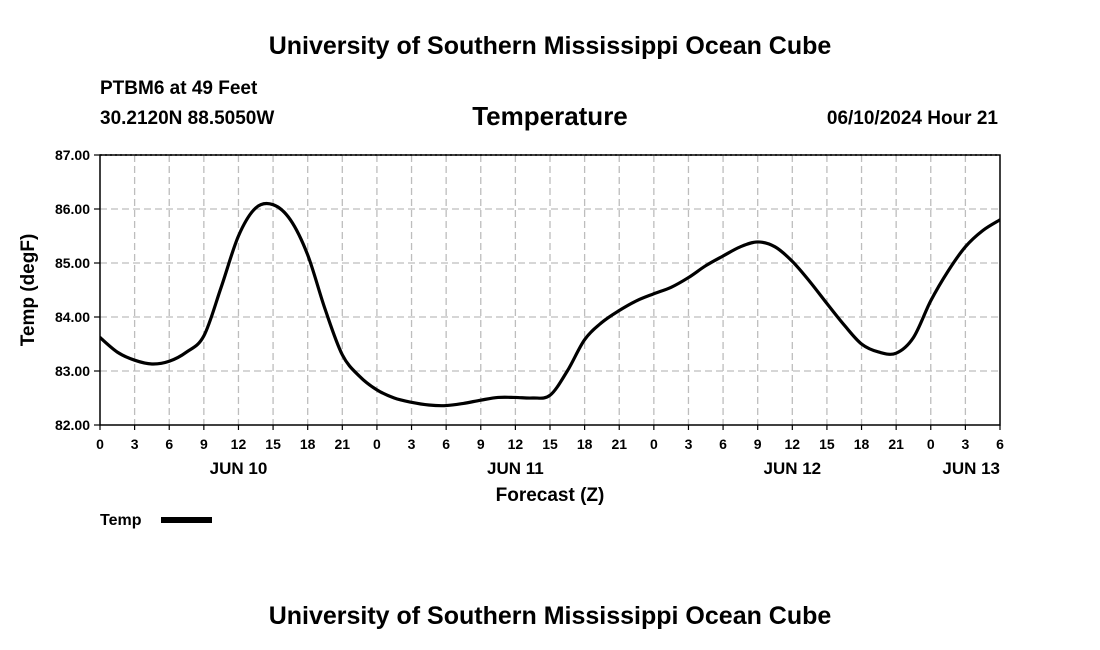 The width and height of the screenshot is (1100, 650). I want to click on y-tick-label: 85.00, so click(72, 263).